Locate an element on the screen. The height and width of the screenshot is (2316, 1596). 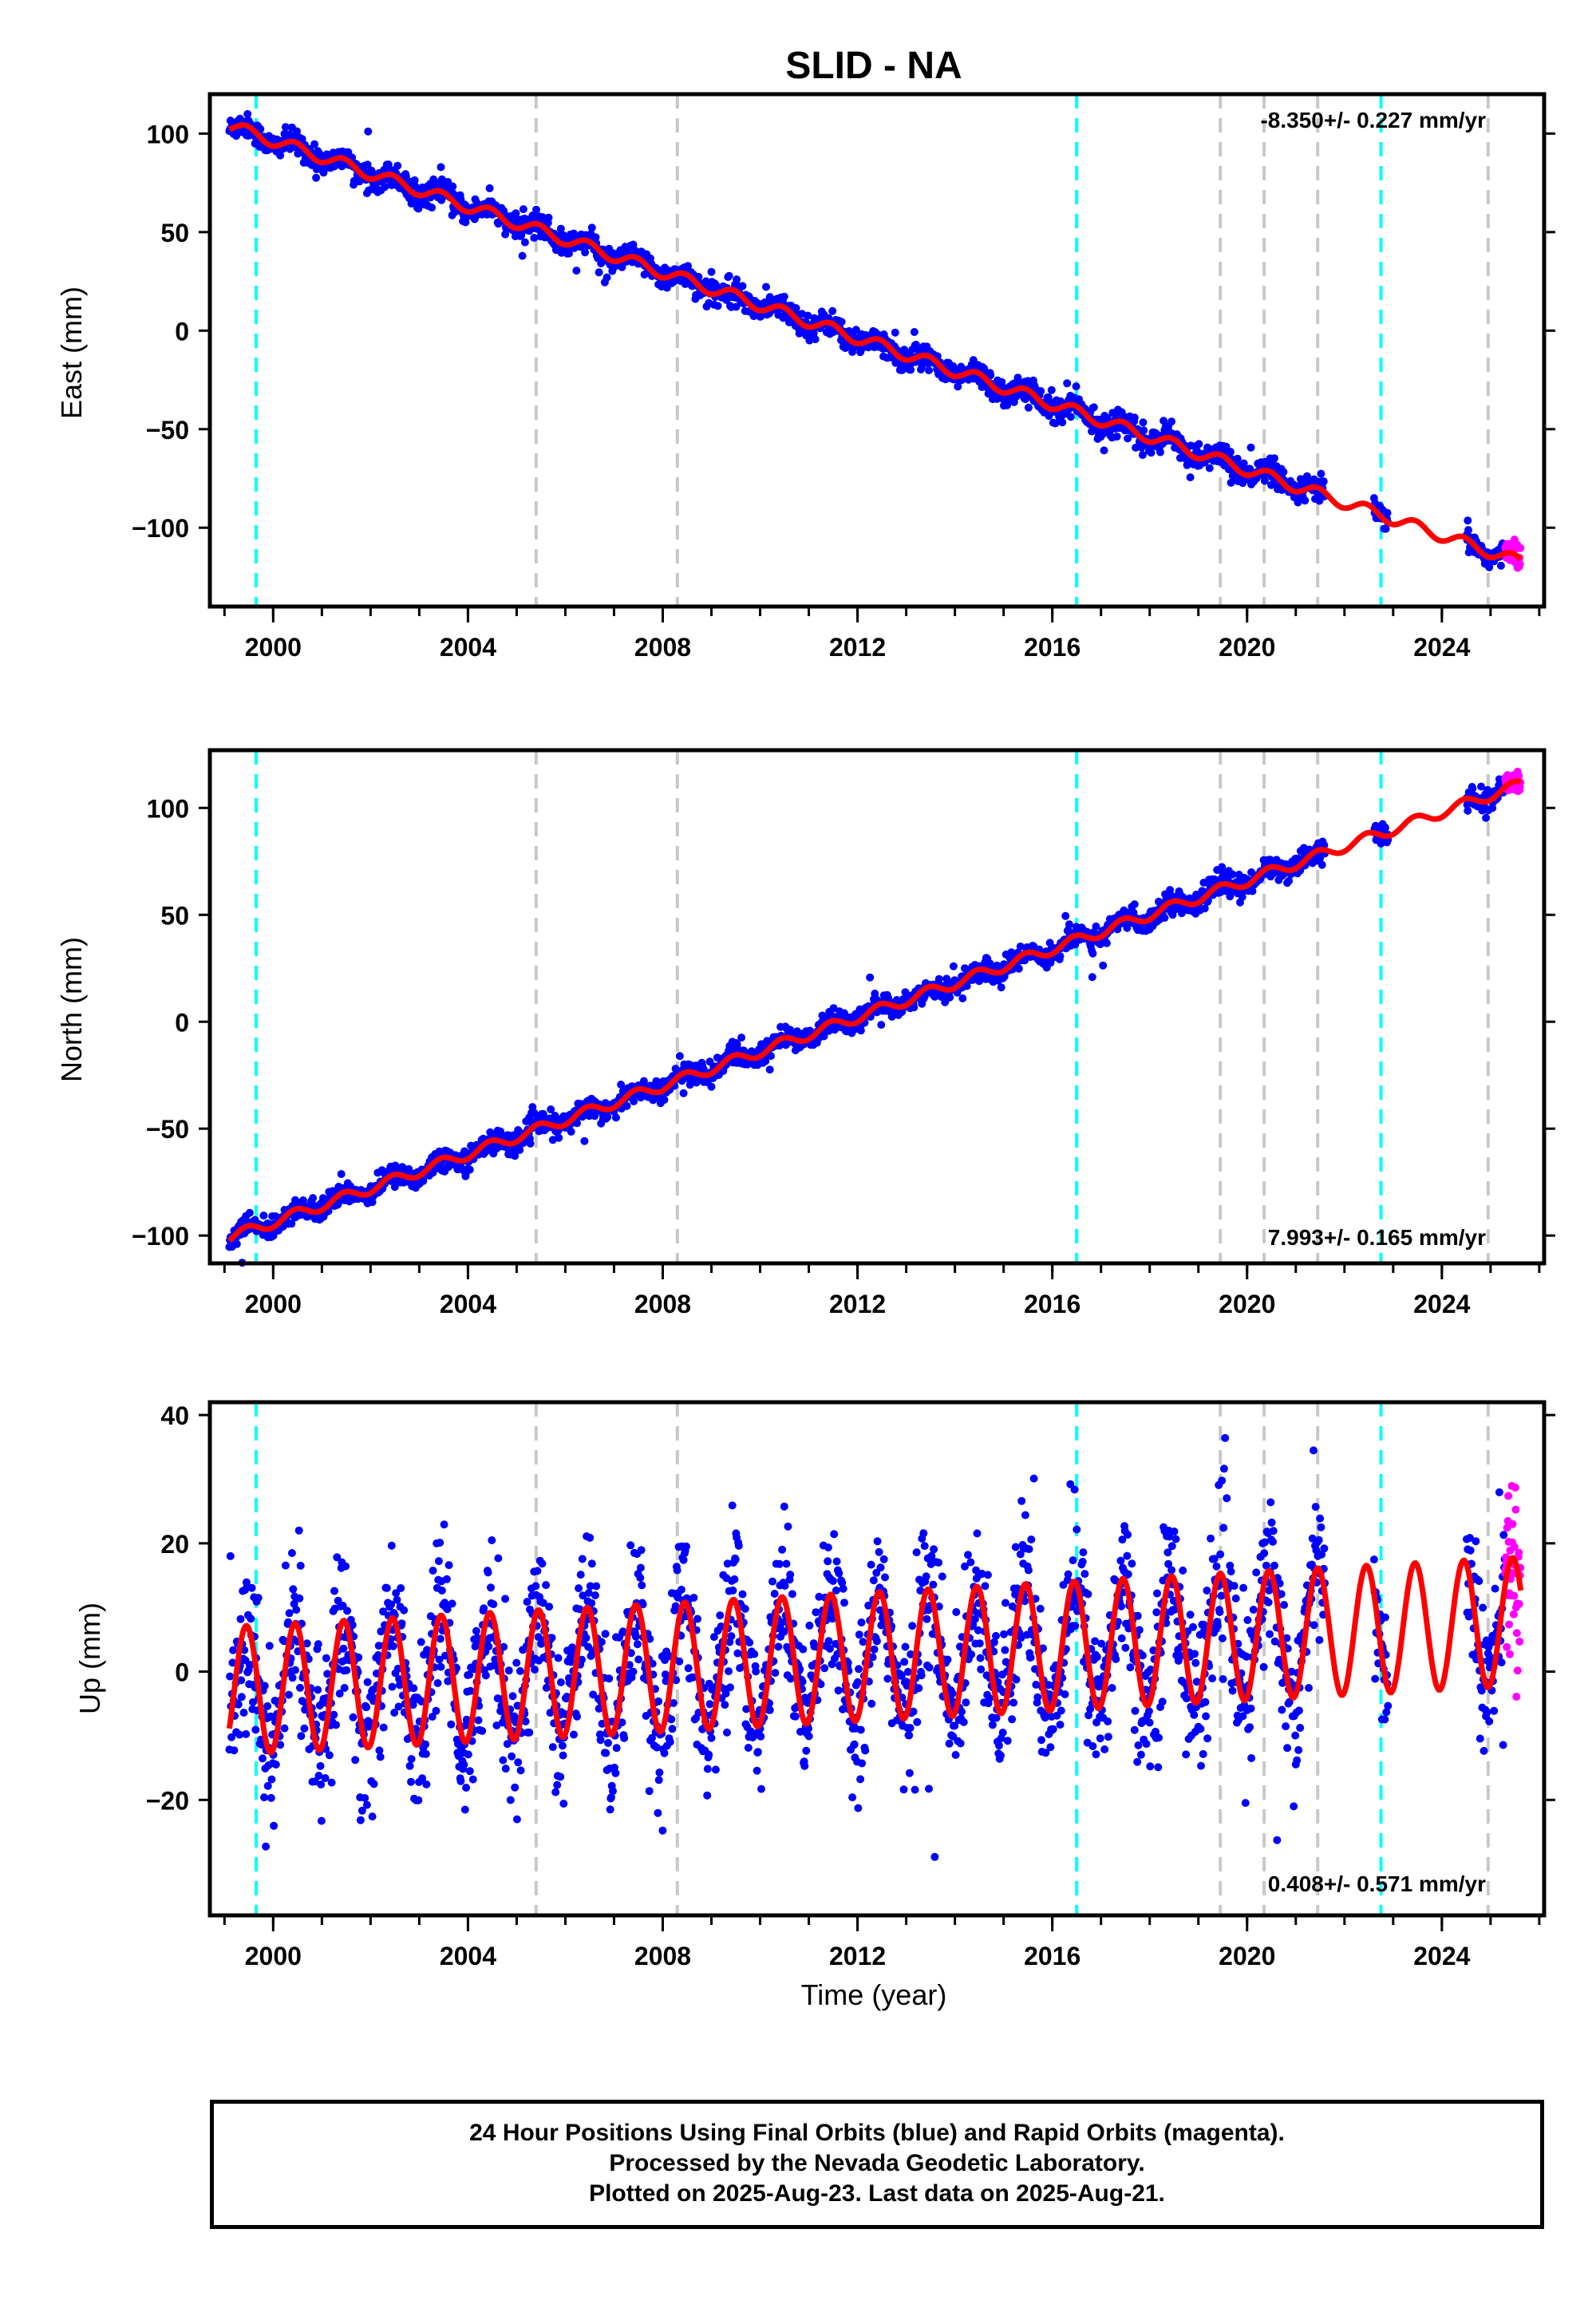
north-xtick-label: 2004 is located at coordinates (468, 1304).